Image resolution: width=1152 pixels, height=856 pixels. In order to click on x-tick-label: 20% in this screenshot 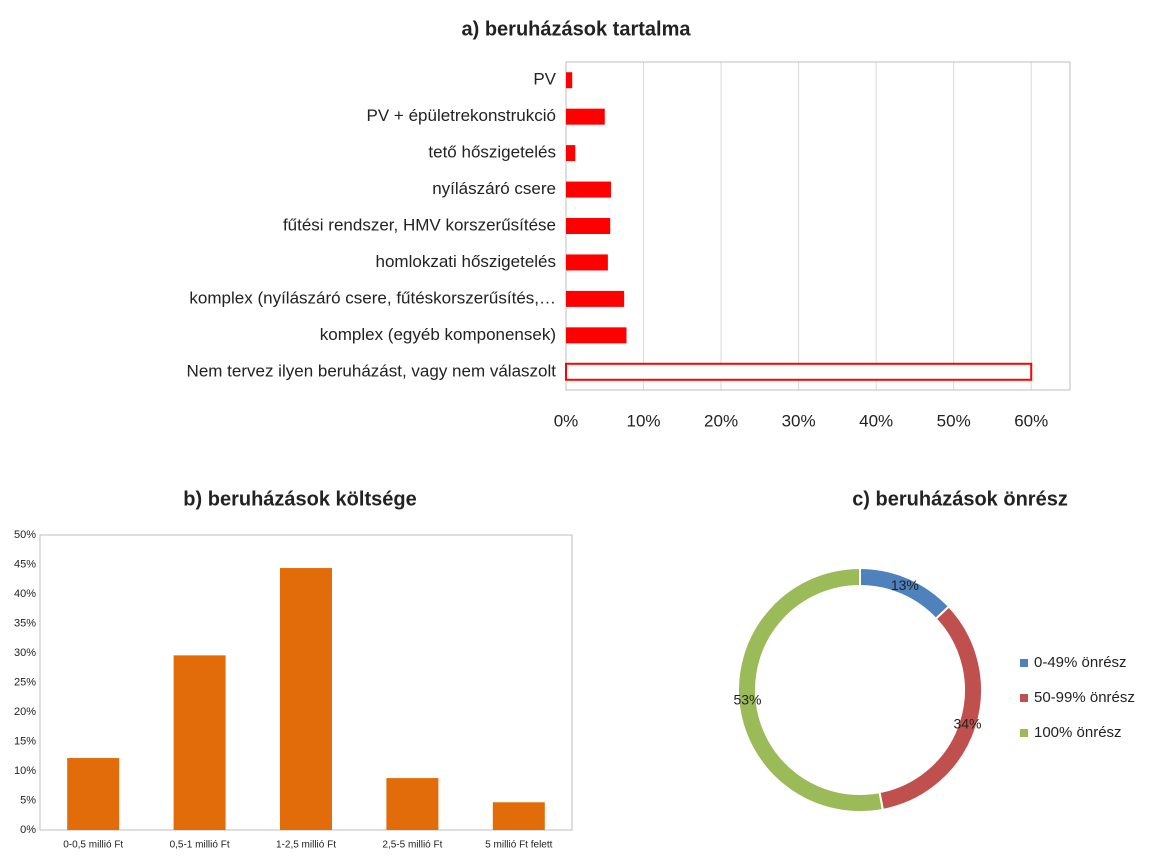, I will do `click(721, 420)`.